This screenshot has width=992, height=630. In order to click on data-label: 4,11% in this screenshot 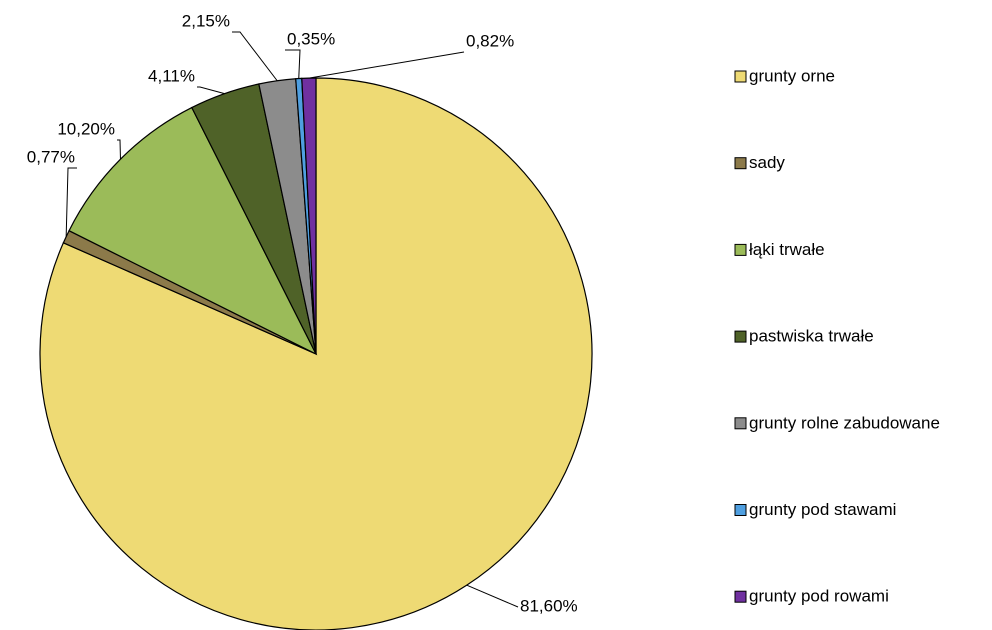, I will do `click(171, 75)`.